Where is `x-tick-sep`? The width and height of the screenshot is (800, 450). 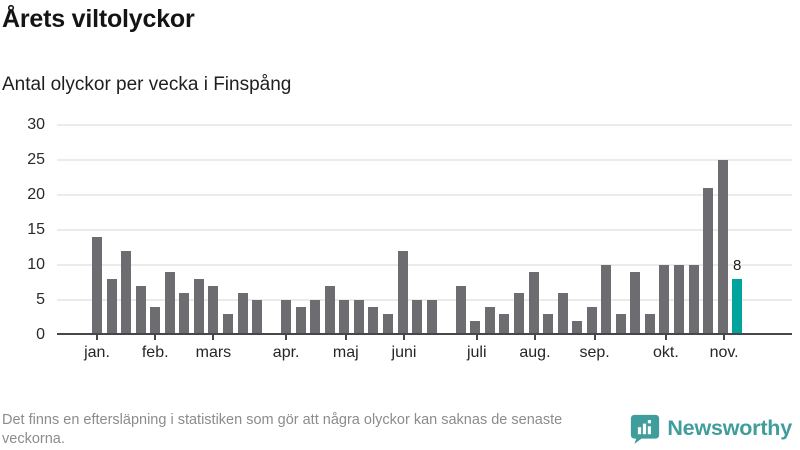 x-tick-sep is located at coordinates (594, 337).